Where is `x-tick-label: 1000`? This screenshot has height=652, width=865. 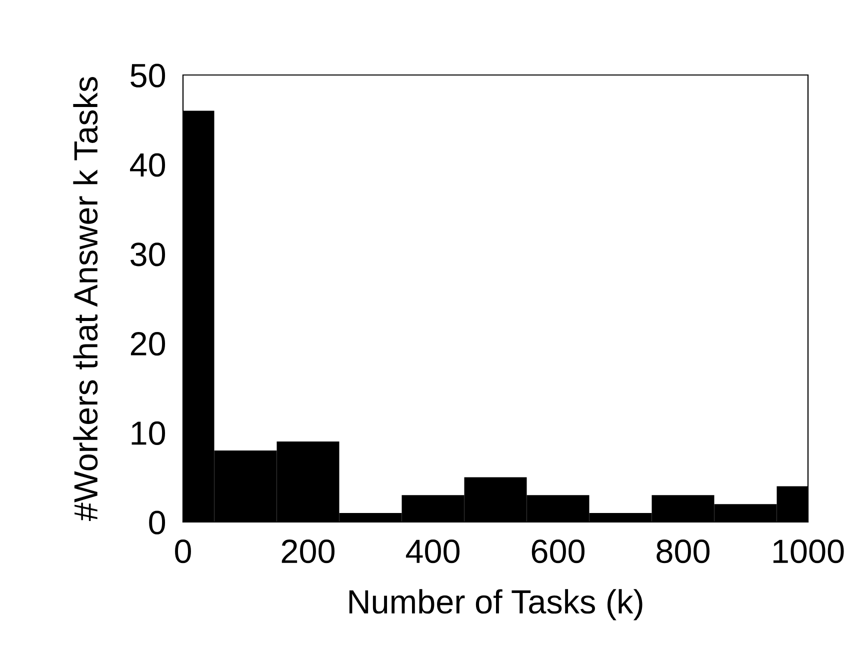
x-tick-label: 1000 is located at coordinates (808, 552).